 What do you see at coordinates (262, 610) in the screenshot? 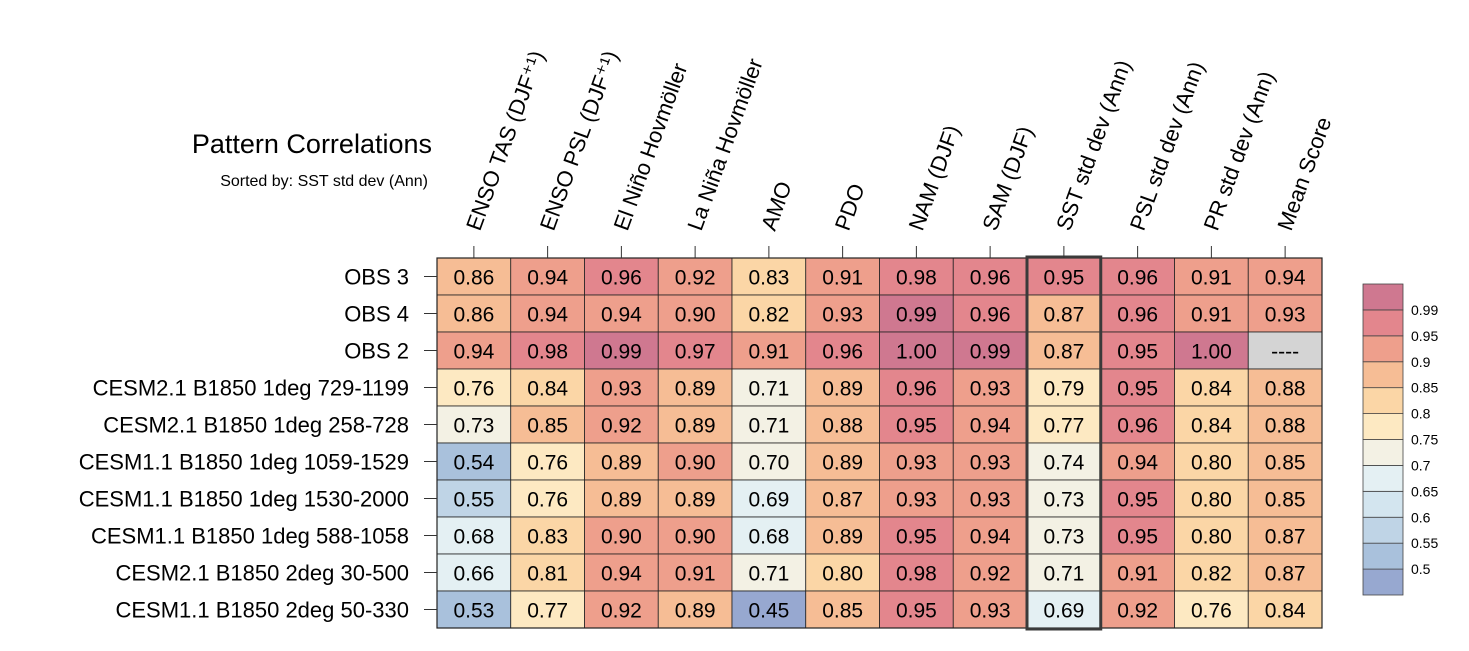
I see `row-label: CESM1.1 B1850 2deg 50-330` at bounding box center [262, 610].